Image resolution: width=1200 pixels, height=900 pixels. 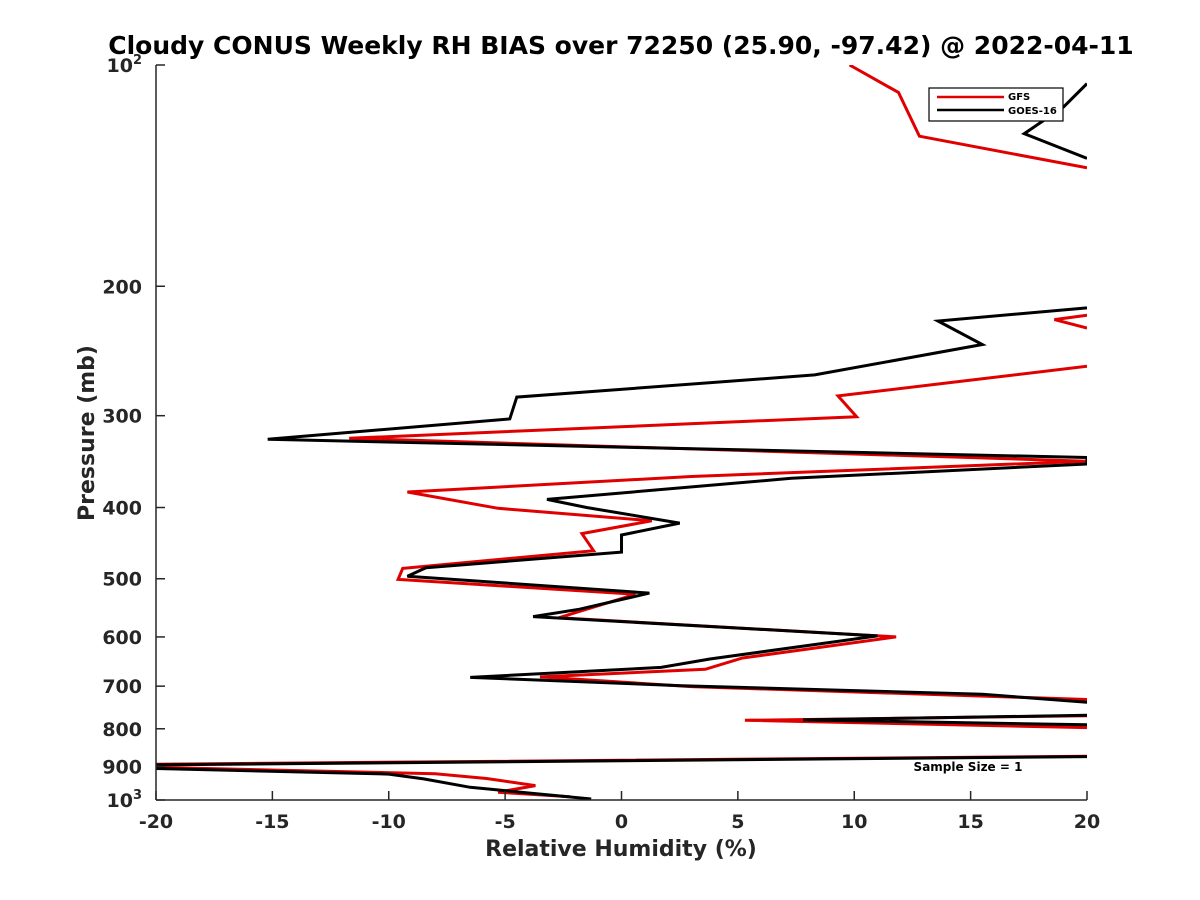 What do you see at coordinates (122, 638) in the screenshot?
I see `y-tick-label: 600` at bounding box center [122, 638].